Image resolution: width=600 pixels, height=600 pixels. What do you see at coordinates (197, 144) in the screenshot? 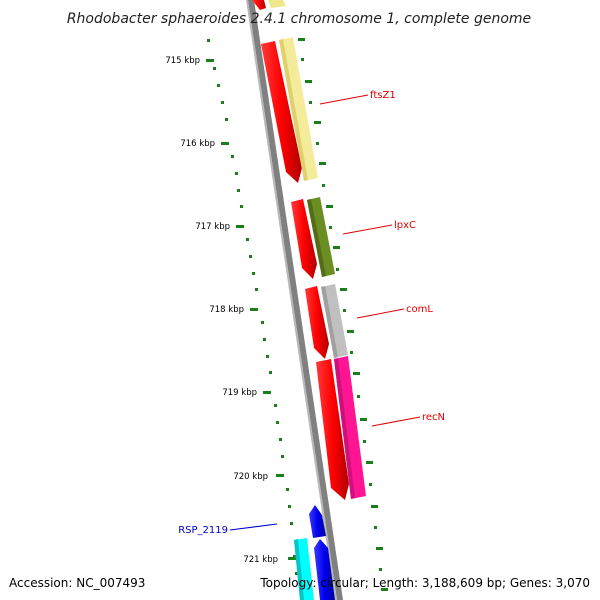
I see `tick-label: 716 kbp` at bounding box center [197, 144].